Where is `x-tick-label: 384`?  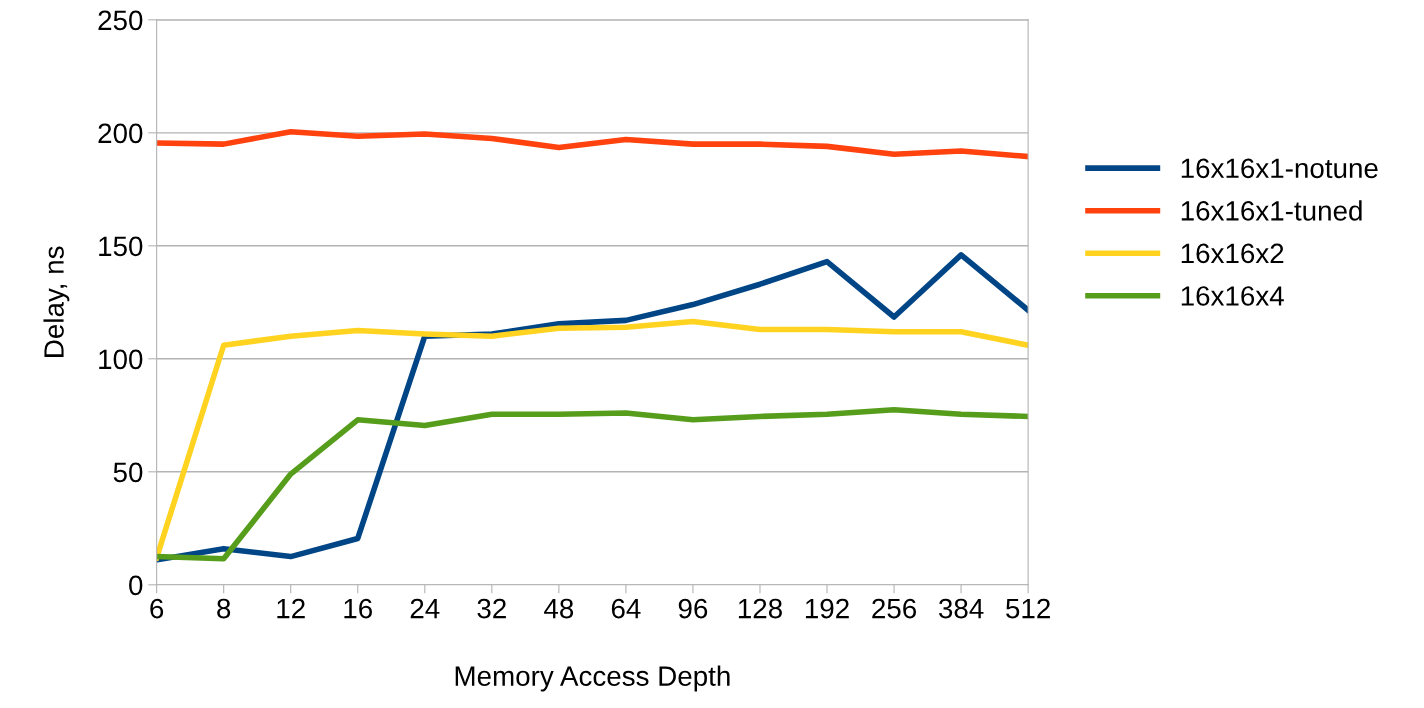 x-tick-label: 384 is located at coordinates (961, 608).